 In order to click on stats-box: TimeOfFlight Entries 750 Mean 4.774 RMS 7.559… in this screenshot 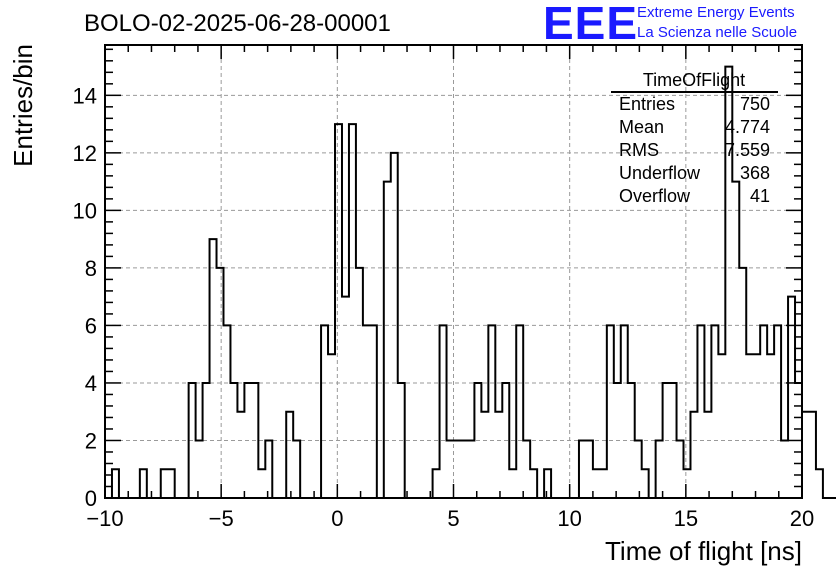, I will do `click(694, 138)`.